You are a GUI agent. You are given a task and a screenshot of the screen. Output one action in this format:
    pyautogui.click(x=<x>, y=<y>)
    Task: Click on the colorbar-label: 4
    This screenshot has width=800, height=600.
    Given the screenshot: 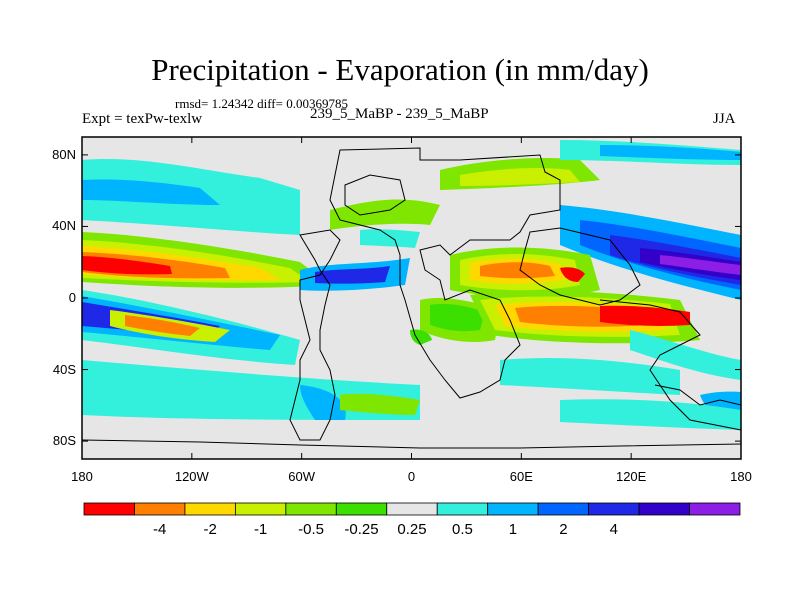 What is the action you would take?
    pyautogui.click(x=614, y=529)
    